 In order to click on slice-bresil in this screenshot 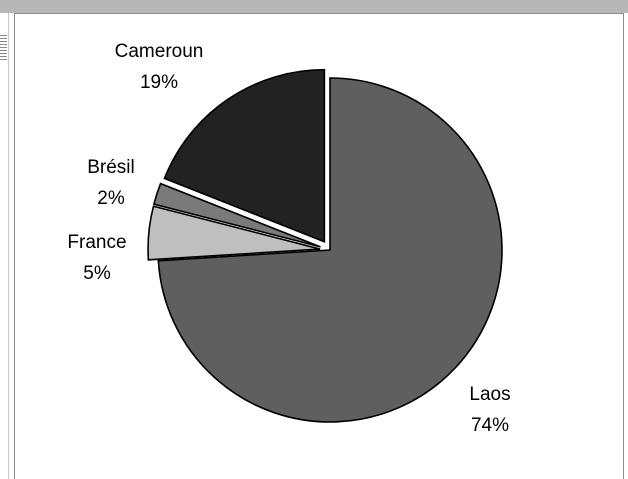, I will do `click(236, 215)`.